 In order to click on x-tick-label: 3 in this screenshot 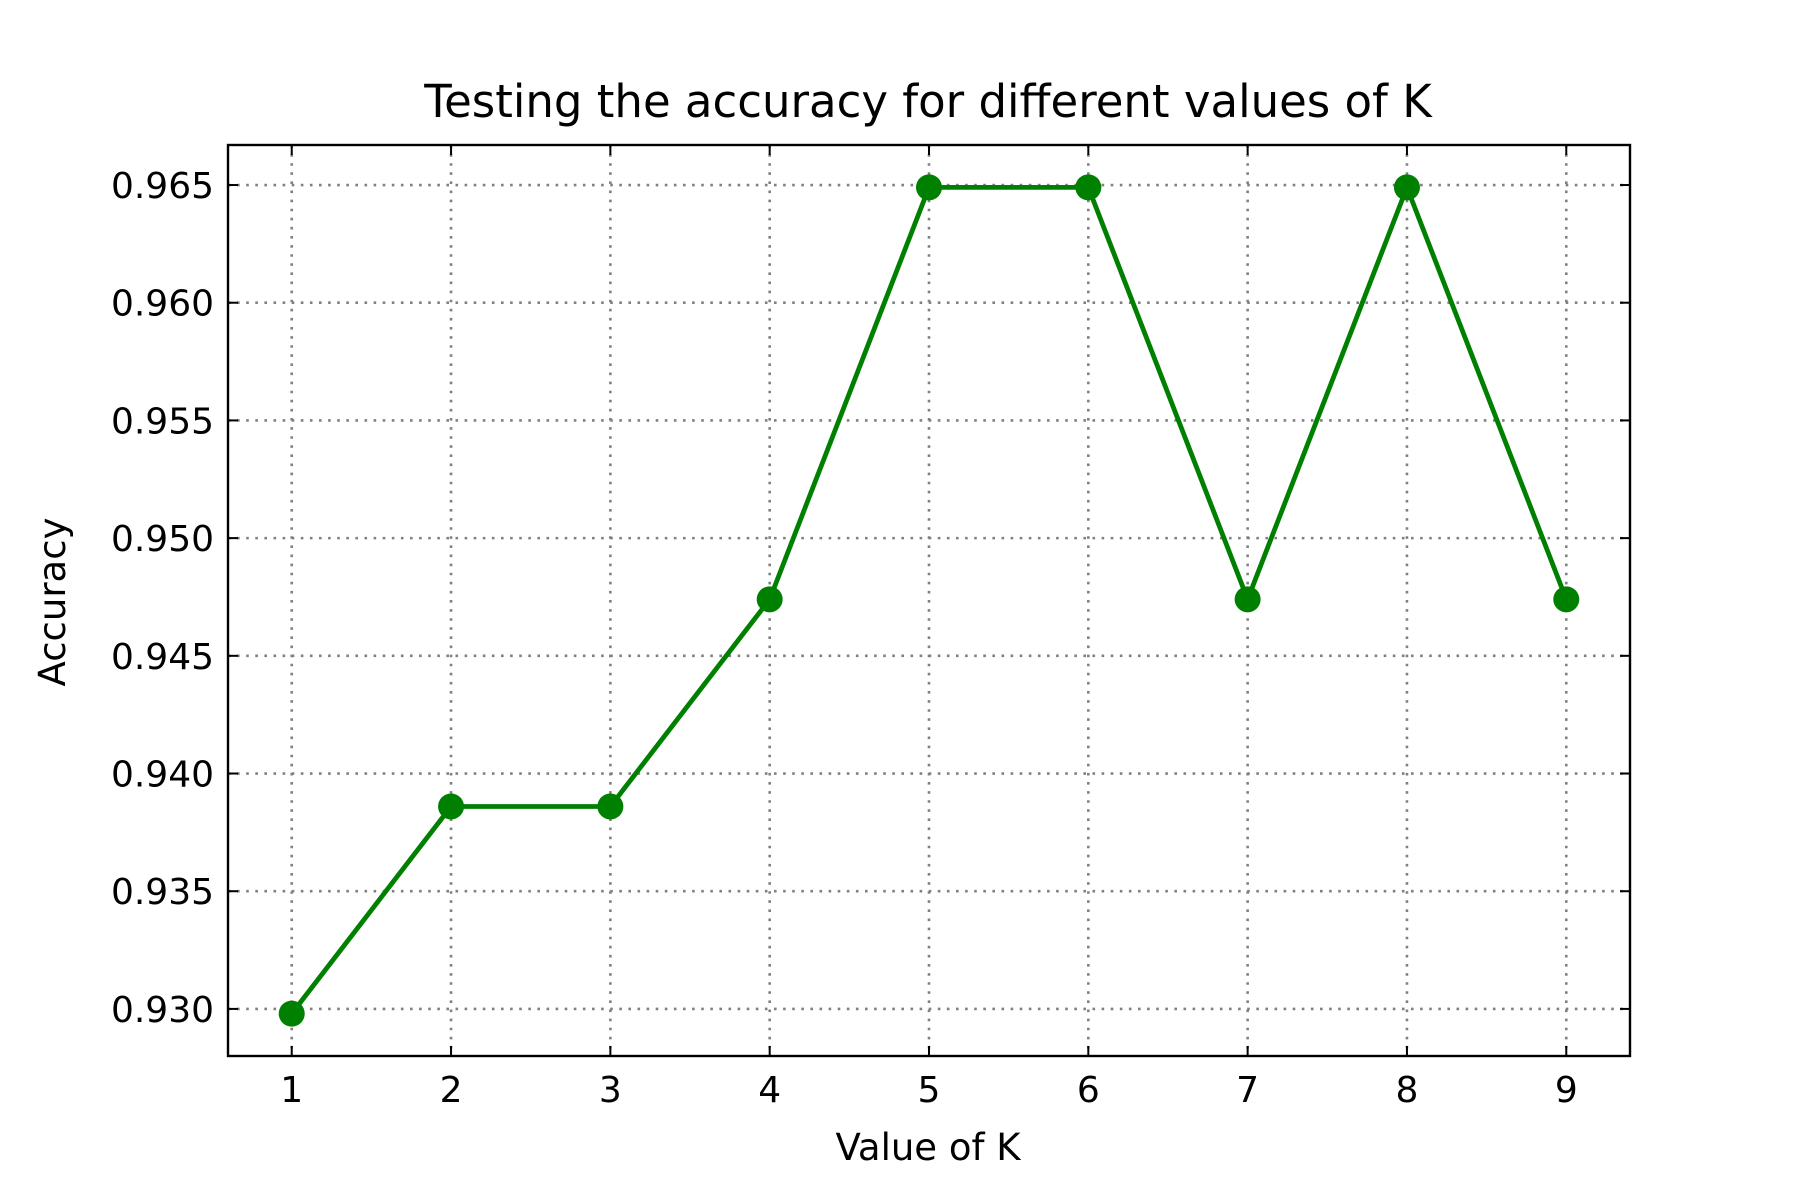, I will do `click(610, 1090)`.